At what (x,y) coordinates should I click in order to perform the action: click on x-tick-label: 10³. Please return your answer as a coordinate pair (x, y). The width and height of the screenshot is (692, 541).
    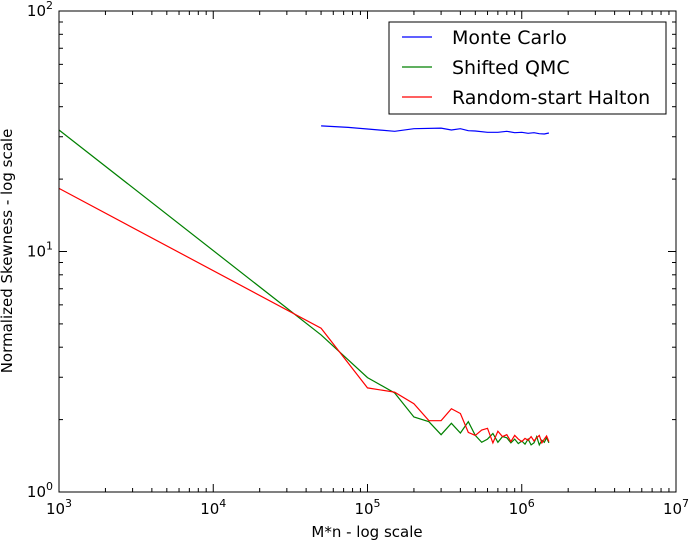
    Looking at the image, I should click on (59, 507).